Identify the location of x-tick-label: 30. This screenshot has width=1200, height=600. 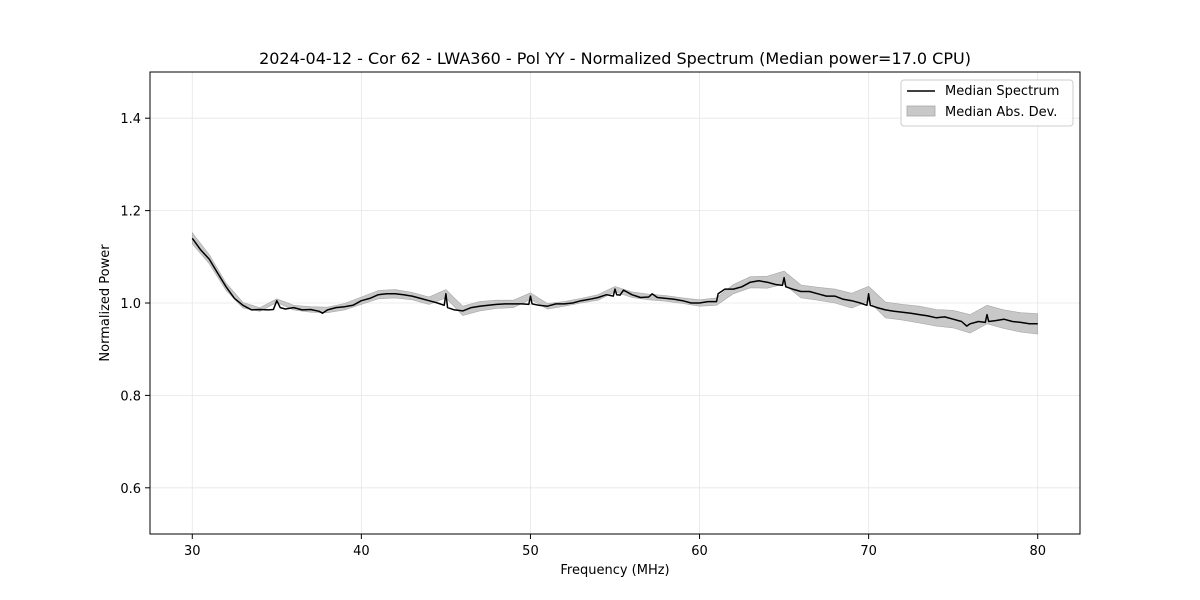
(192, 551).